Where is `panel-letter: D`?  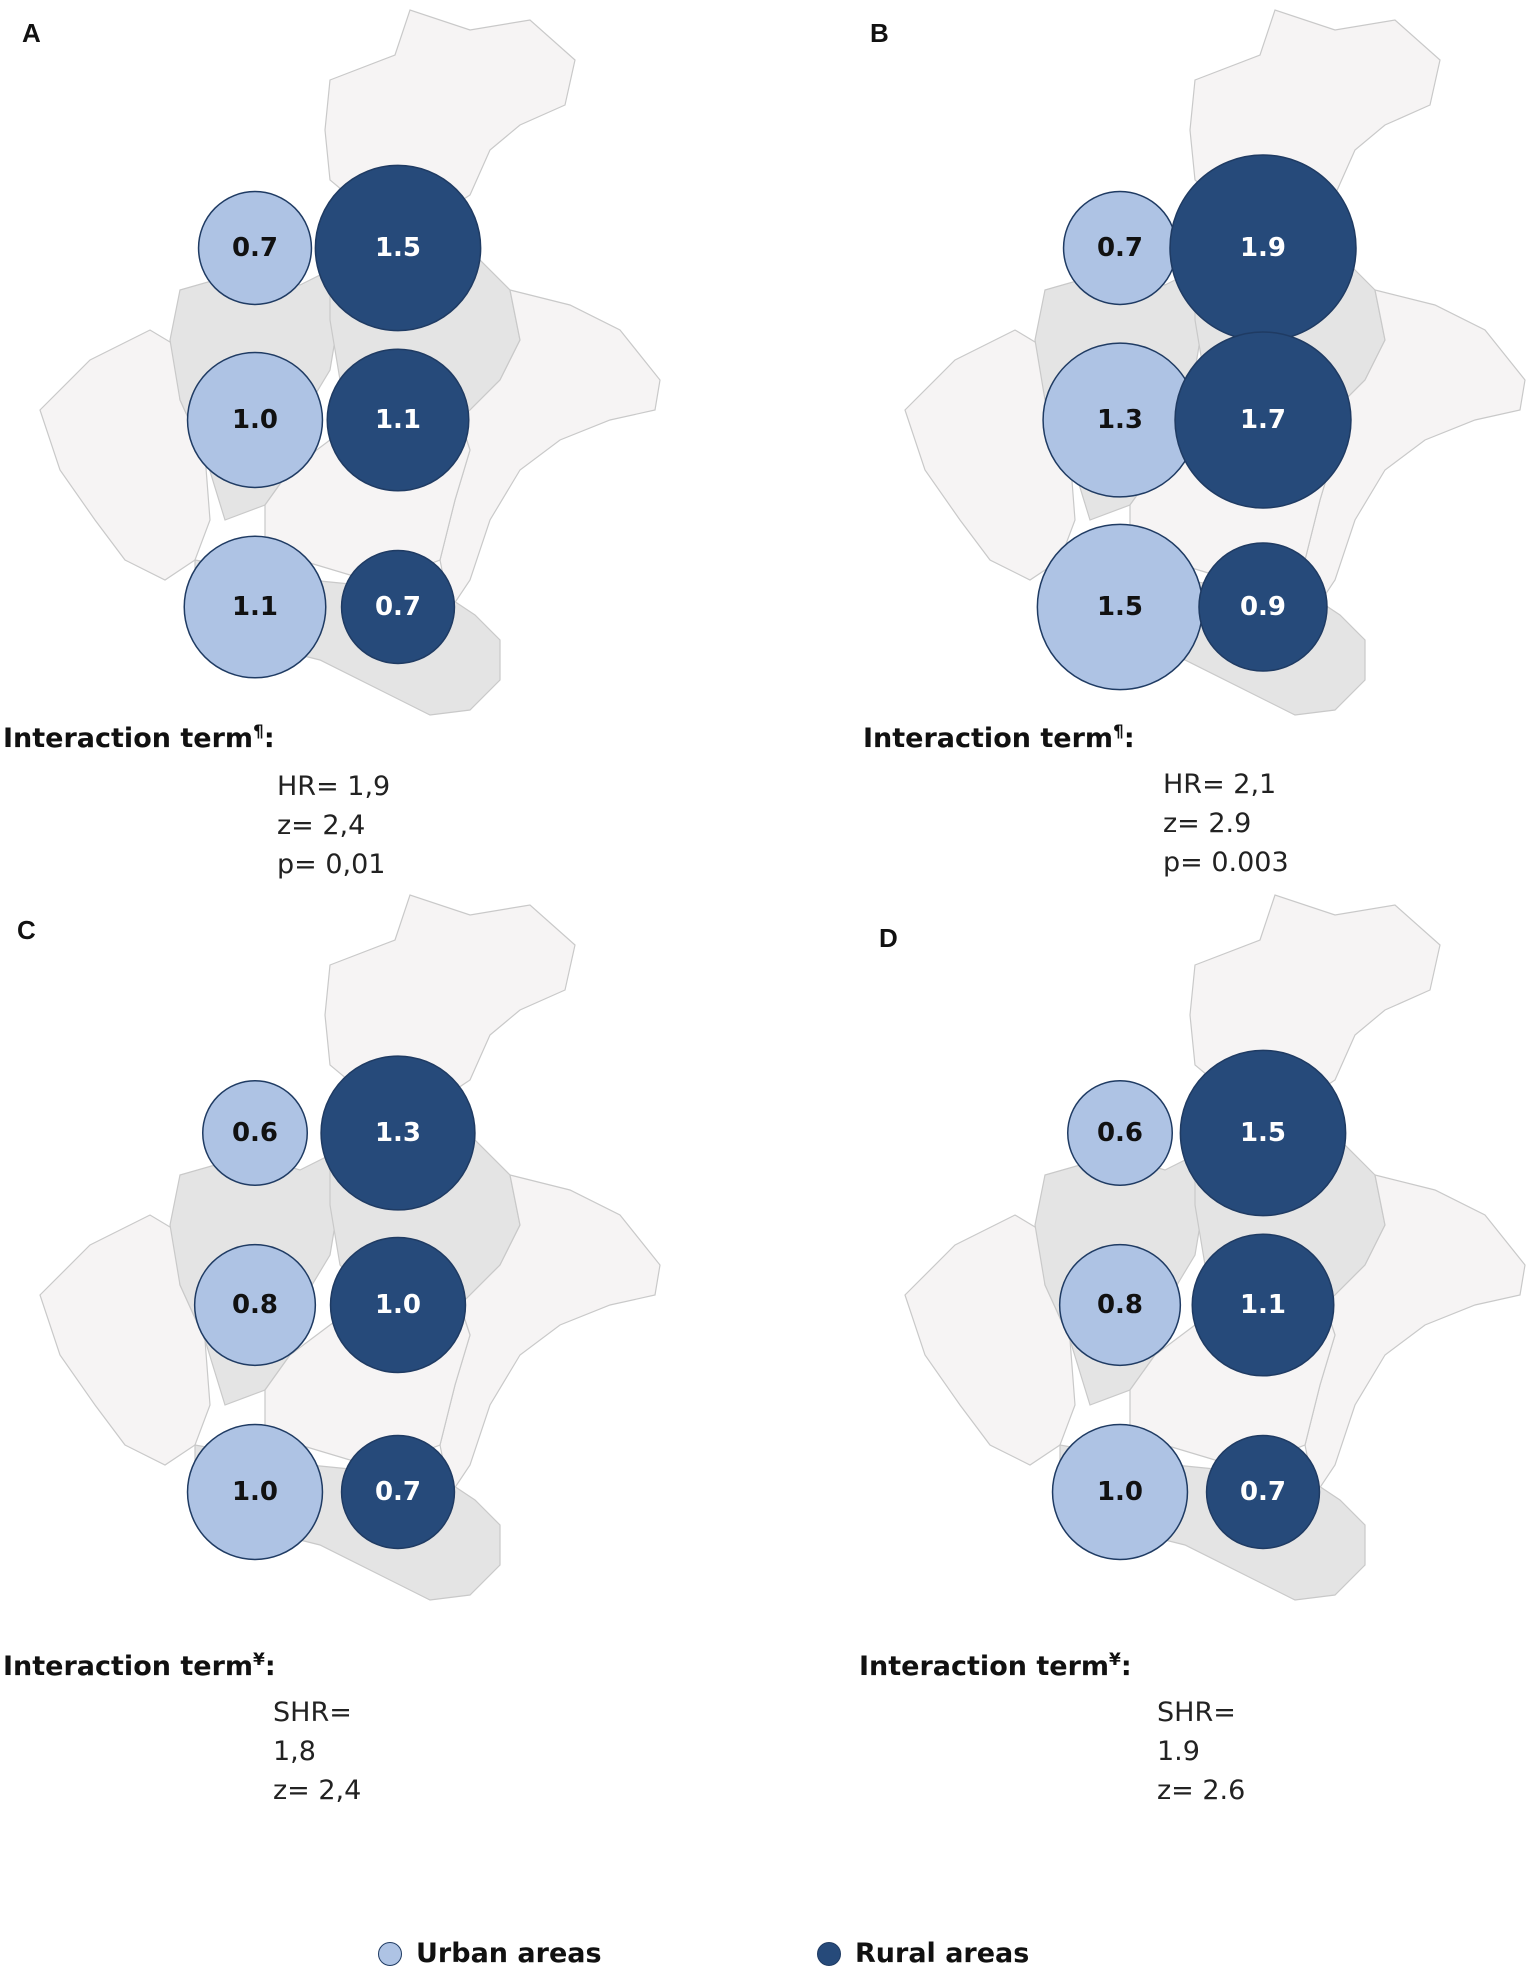 panel-letter: D is located at coordinates (888, 938).